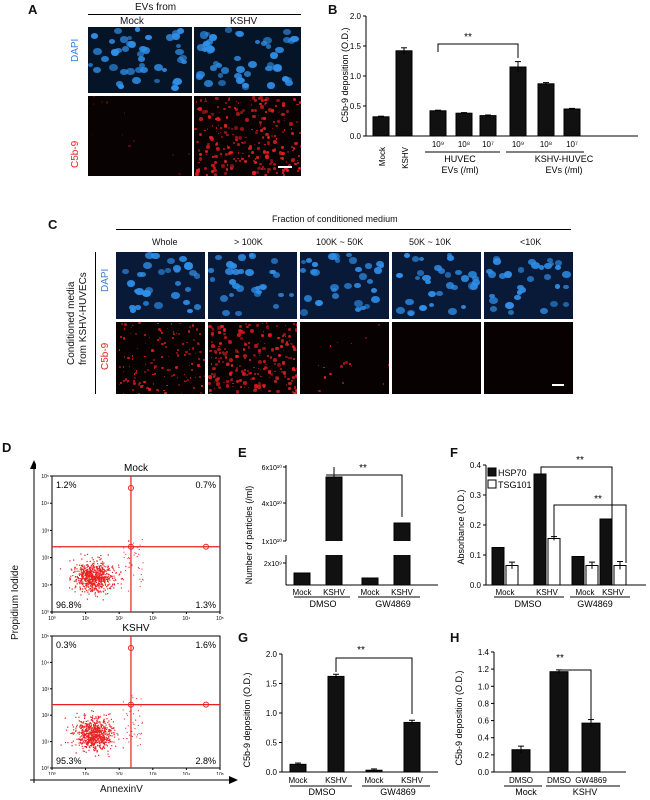  Describe the element at coordinates (130, 546) in the screenshot. I see `flow-gate-handle` at that location.